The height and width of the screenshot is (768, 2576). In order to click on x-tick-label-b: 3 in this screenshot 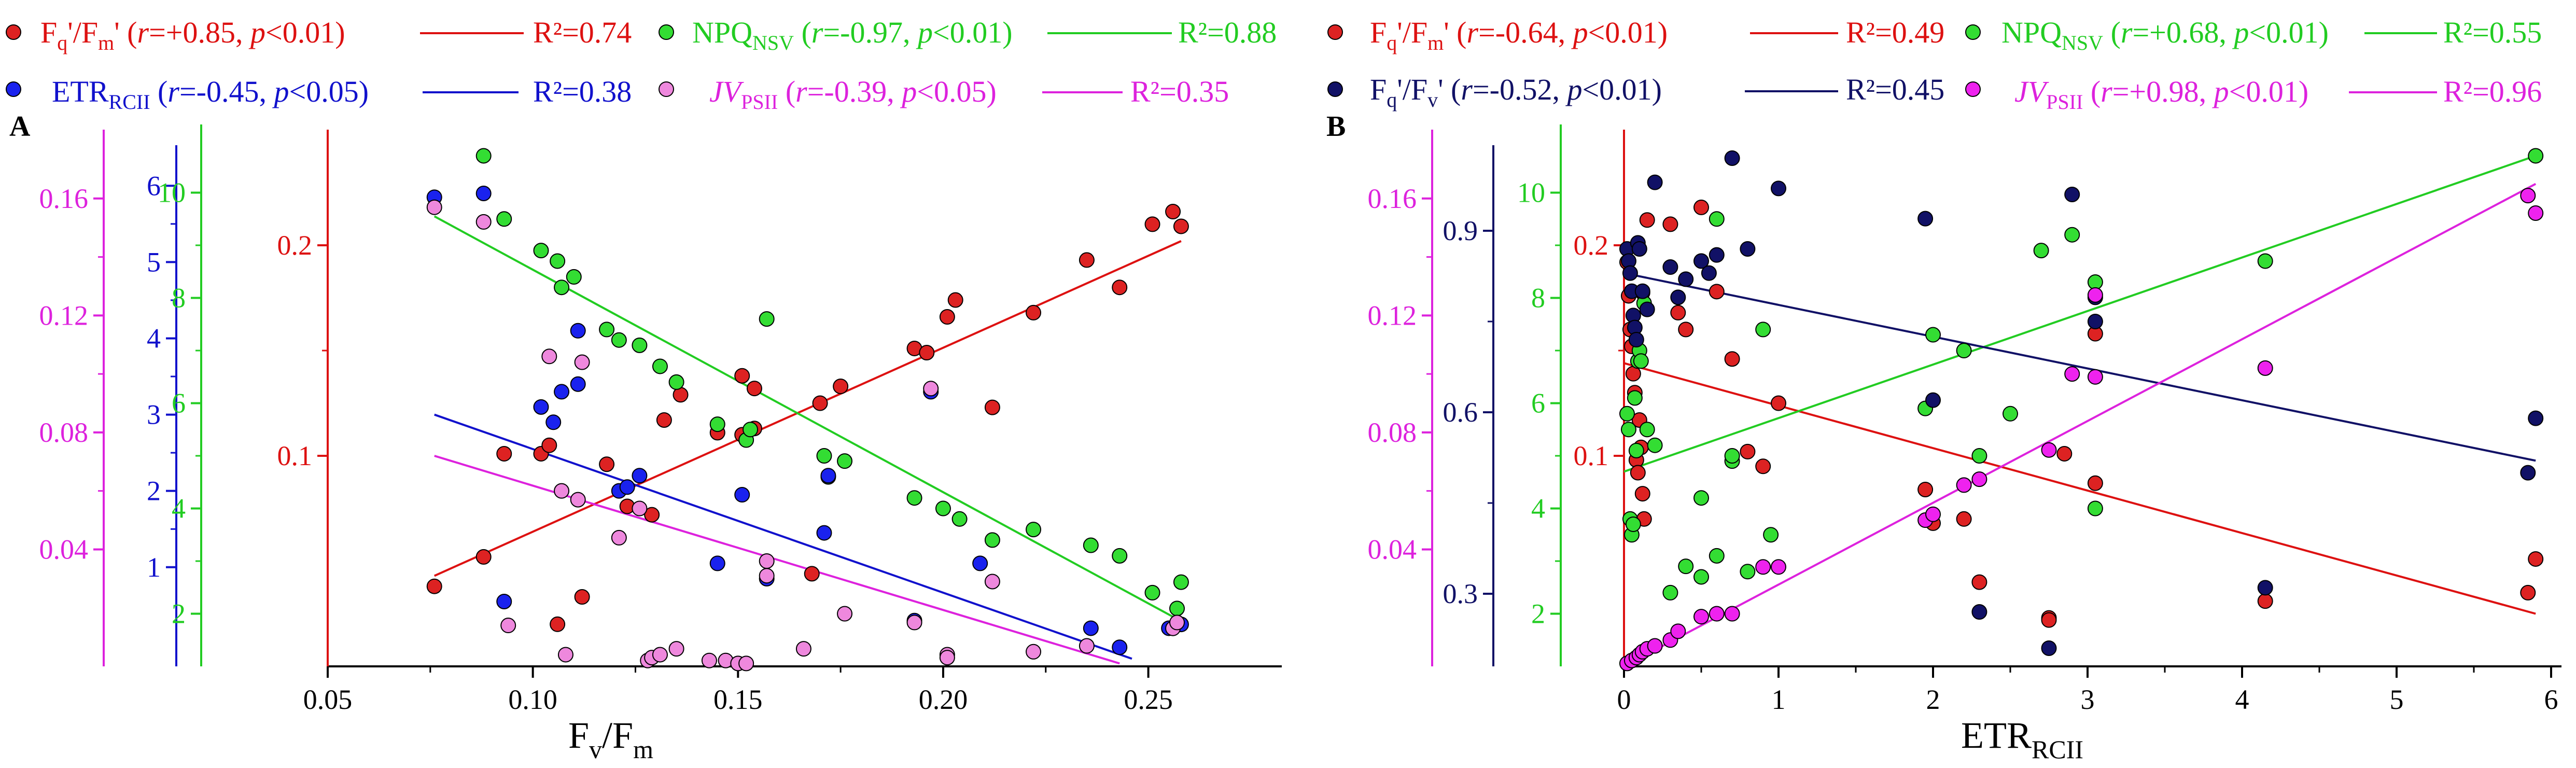, I will do `click(2088, 700)`.